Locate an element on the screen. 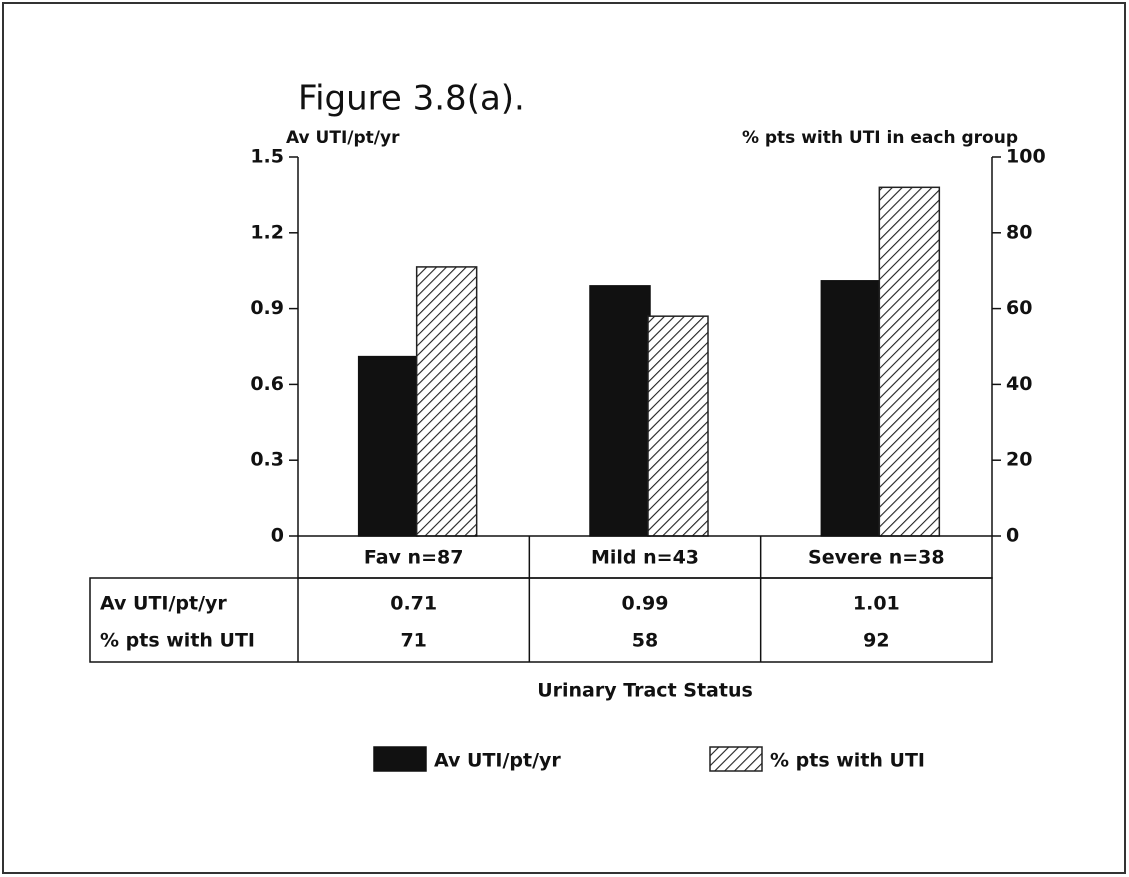 Image resolution: width=1129 pixels, height=877 pixels. y2-tick-label: 20 is located at coordinates (1019, 460).